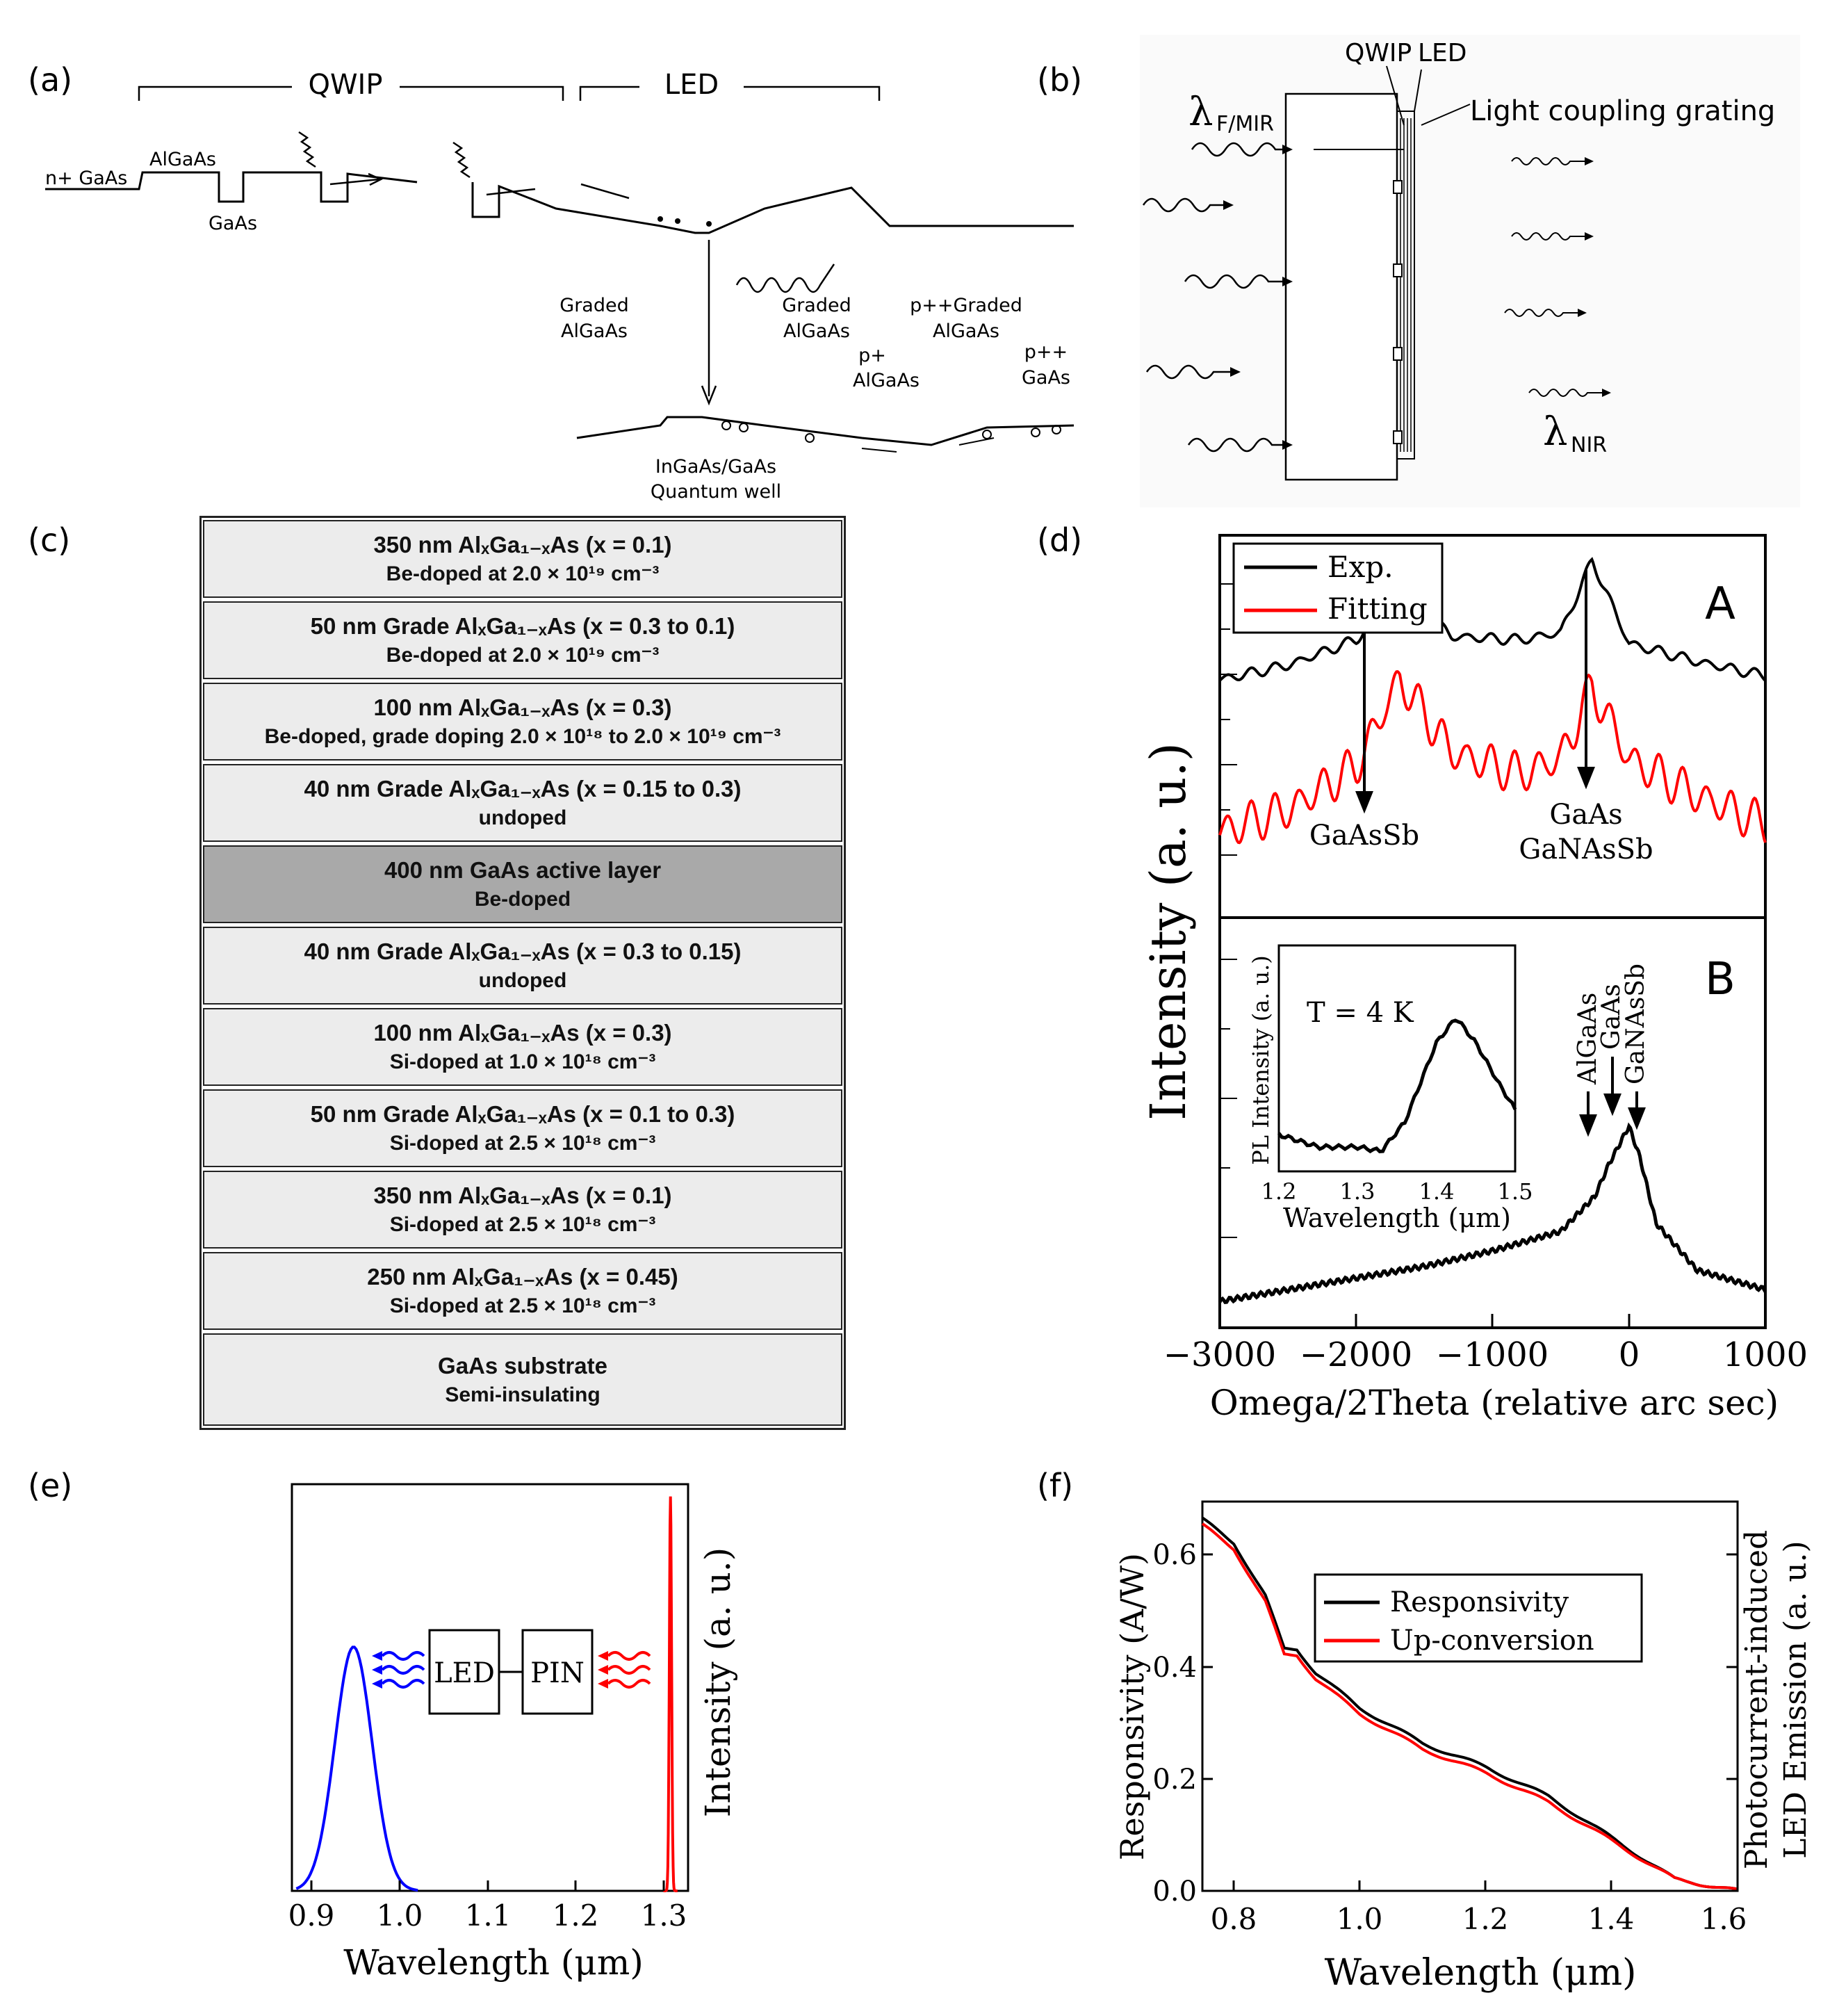  What do you see at coordinates (522, 1305) in the screenshot?
I see `layer-10-line2: Si-doped at 2.5 × 10¹⁸ cm⁻³` at bounding box center [522, 1305].